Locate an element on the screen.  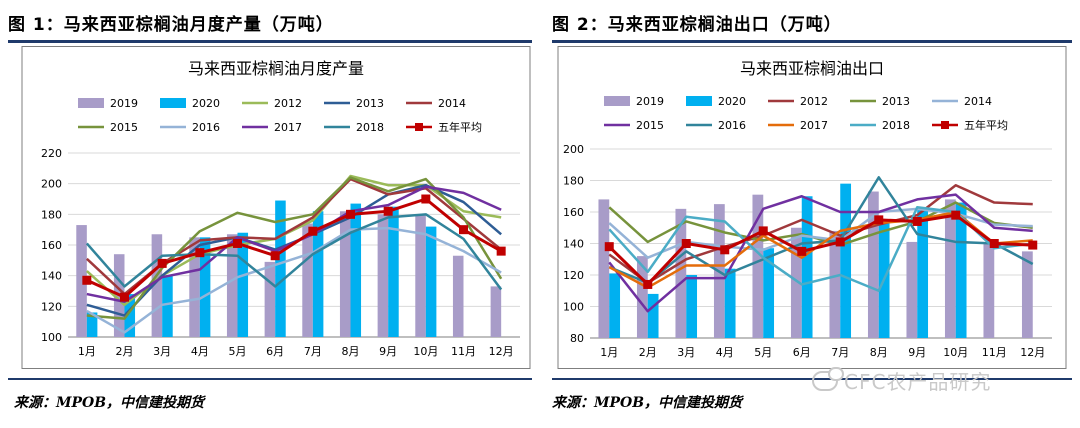
y-tick-label: 140 is located at coordinates (573, 244).